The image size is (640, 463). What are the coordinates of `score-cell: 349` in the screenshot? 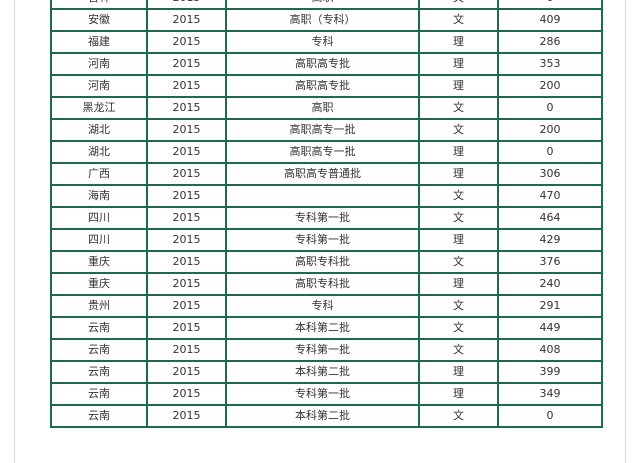 It's located at (550, 394).